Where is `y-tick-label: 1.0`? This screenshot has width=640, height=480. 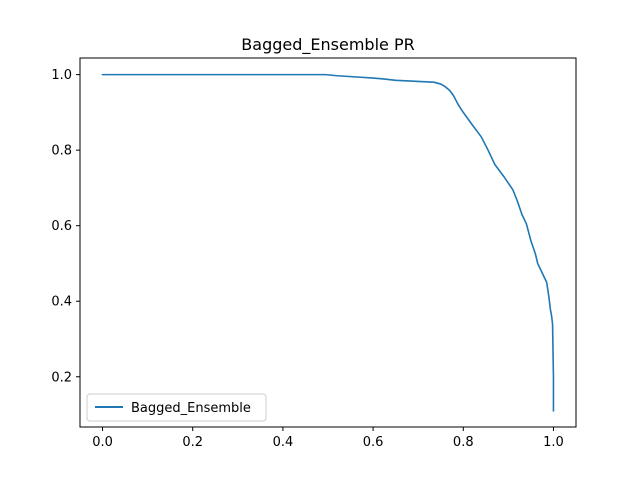 y-tick-label: 1.0 is located at coordinates (61, 75).